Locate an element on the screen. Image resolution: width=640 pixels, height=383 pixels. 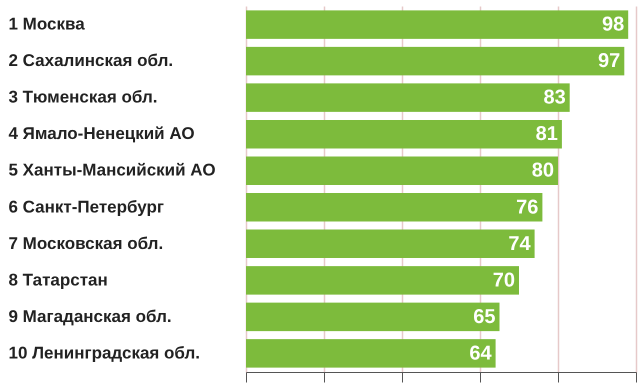
y-tick-label: 1 Москва is located at coordinates (47, 24).